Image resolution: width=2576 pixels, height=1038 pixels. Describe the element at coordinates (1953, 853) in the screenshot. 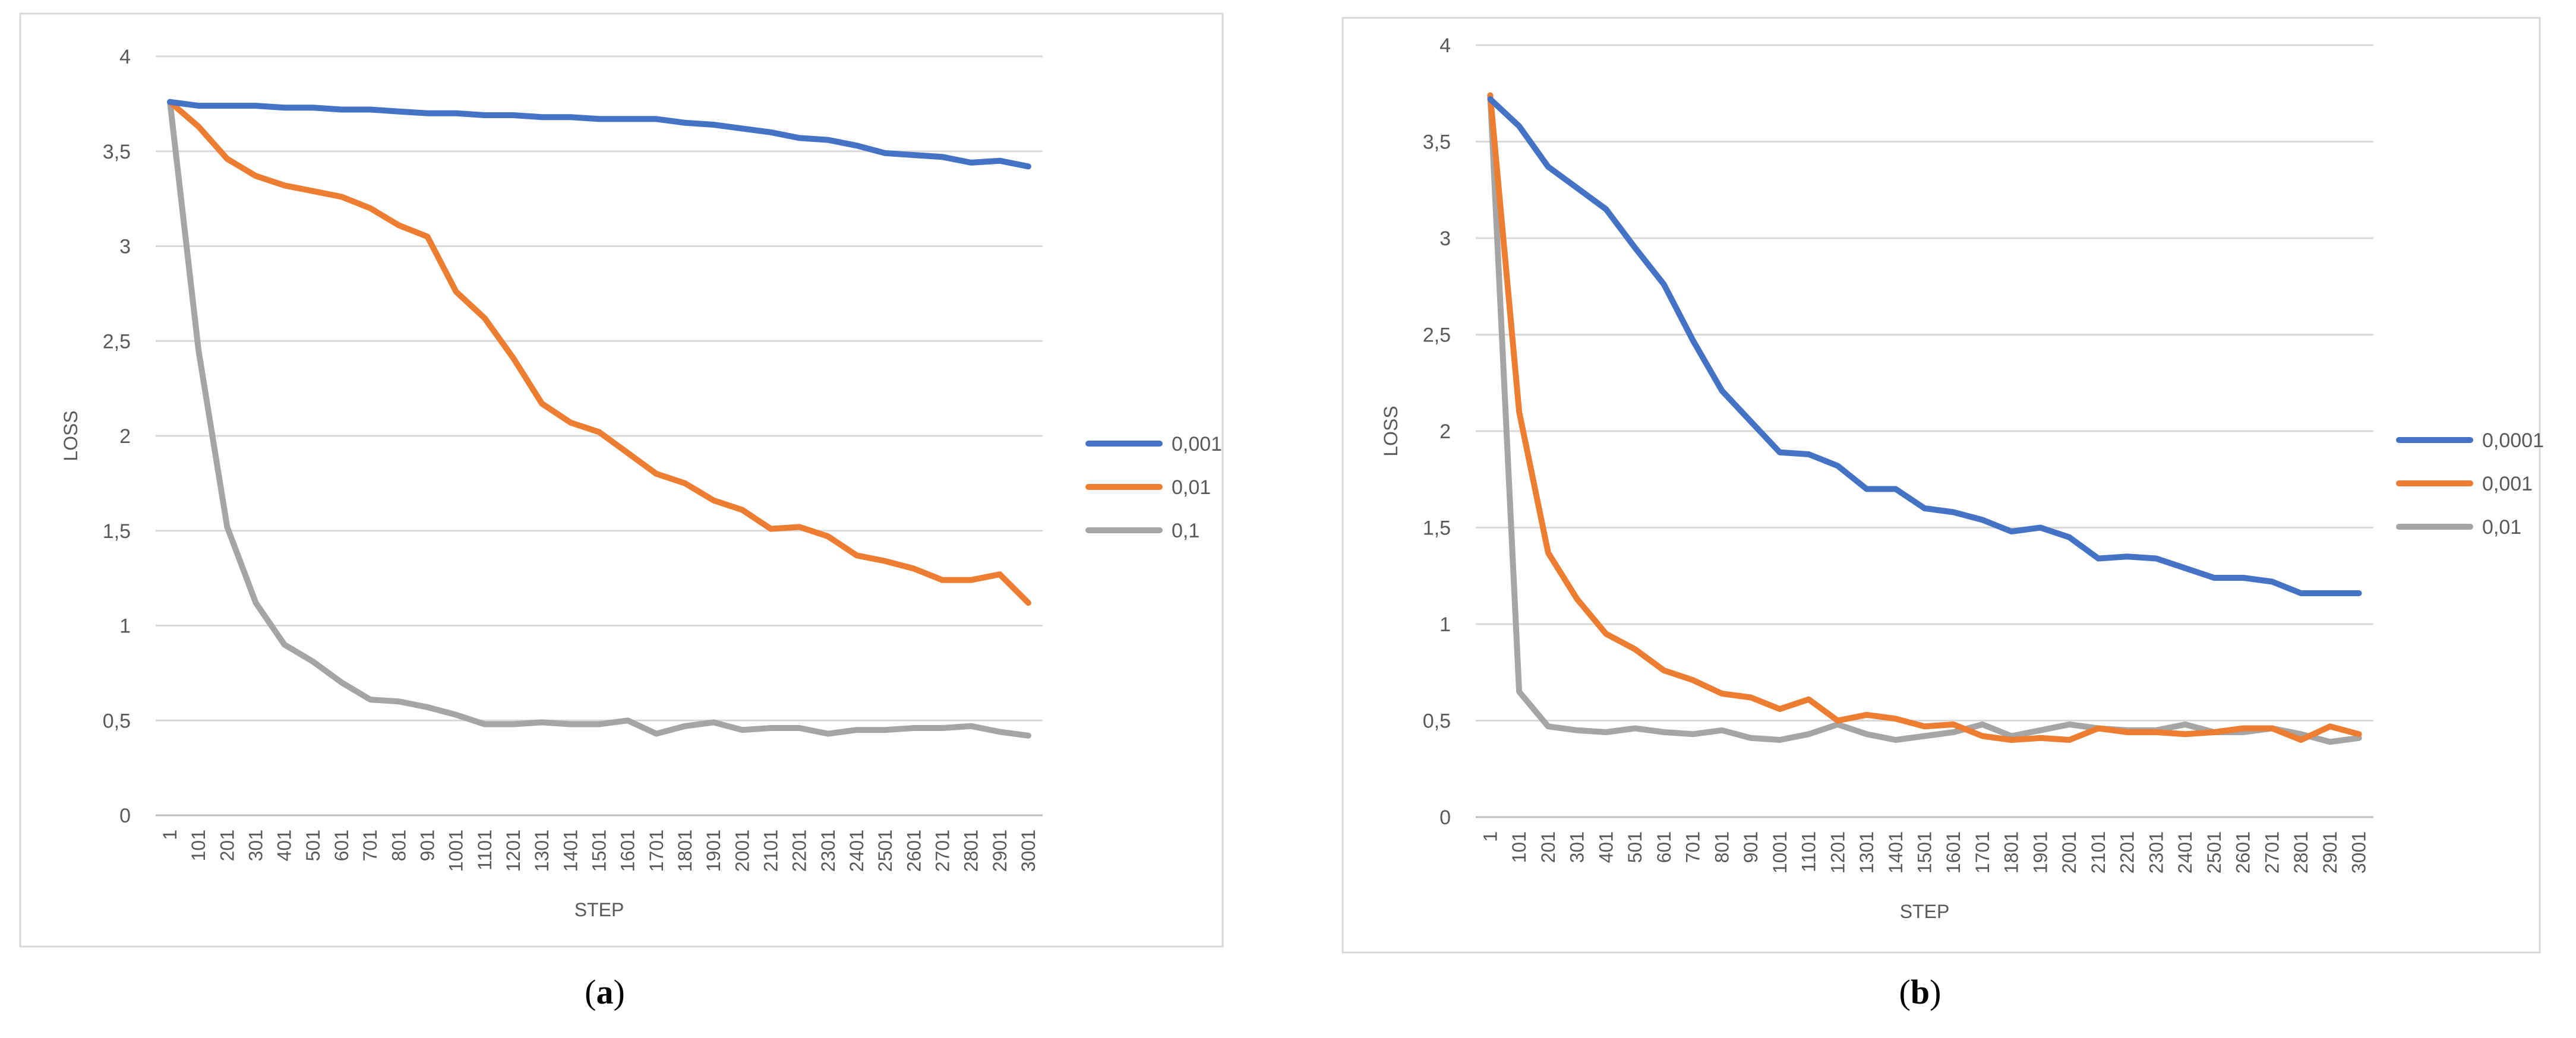

I see `x-tick-label: 1601` at that location.